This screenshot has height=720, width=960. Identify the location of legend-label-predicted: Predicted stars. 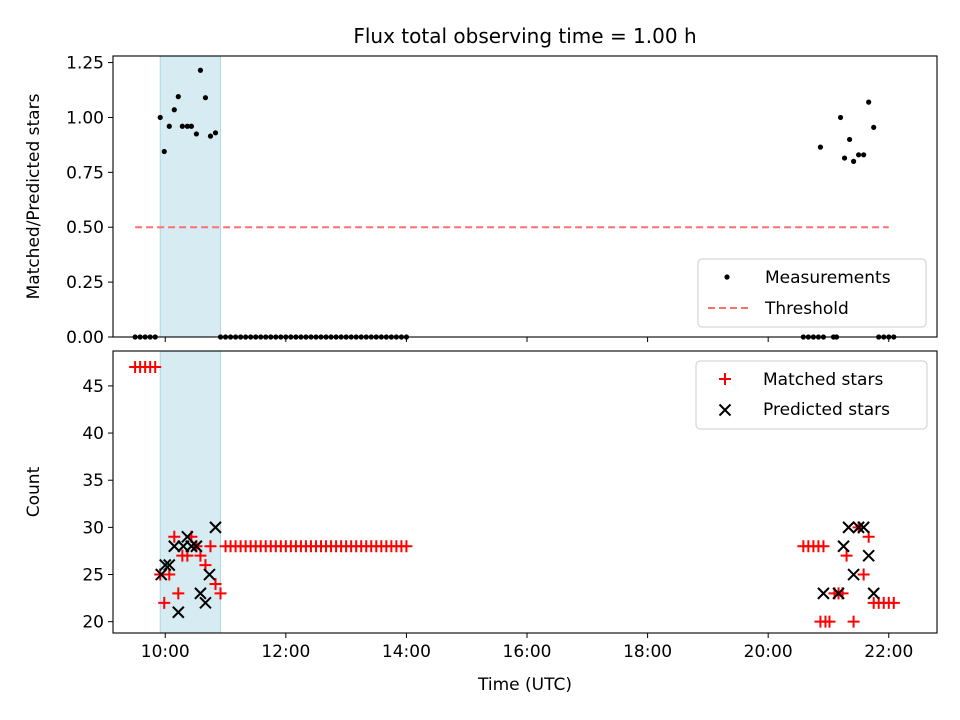
(826, 410).